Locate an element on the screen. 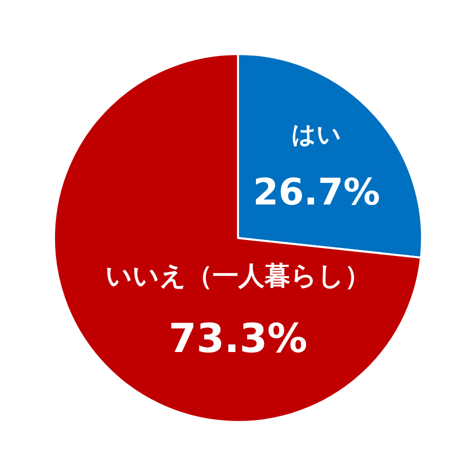 The height and width of the screenshot is (476, 476). data-label: 73.3% is located at coordinates (238, 339).